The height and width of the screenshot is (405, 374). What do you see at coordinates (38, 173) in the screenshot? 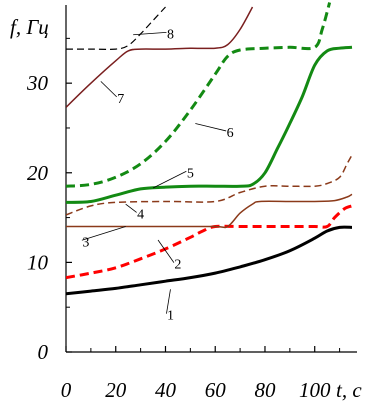
I see `y-tick-label: 20` at bounding box center [38, 173].